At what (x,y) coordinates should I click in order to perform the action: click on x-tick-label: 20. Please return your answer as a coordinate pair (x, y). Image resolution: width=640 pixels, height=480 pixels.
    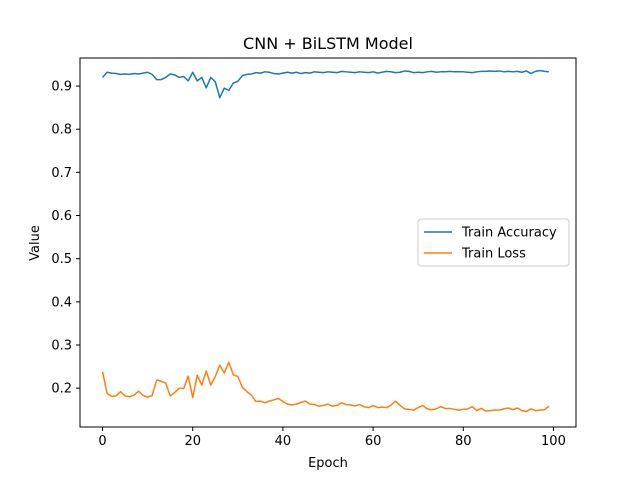
    Looking at the image, I should click on (192, 441).